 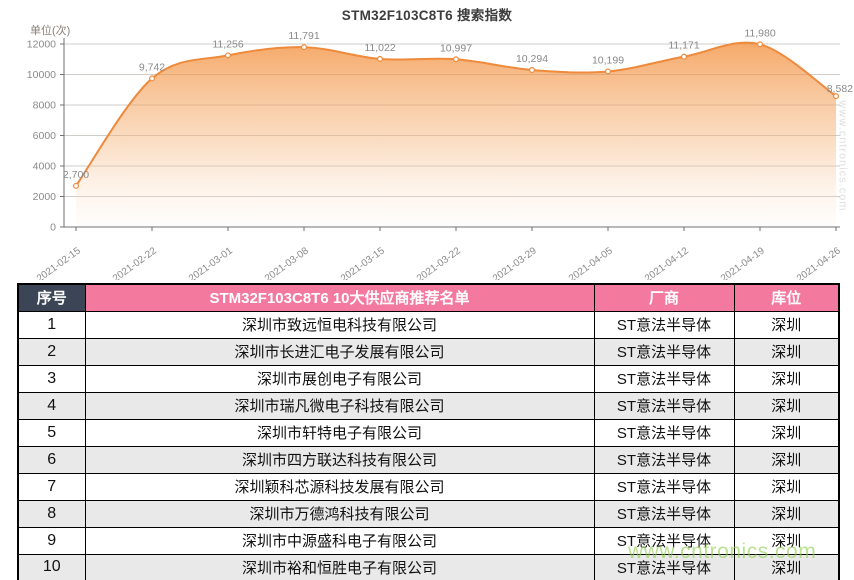 What do you see at coordinates (51, 432) in the screenshot?
I see `cell-index: 5` at bounding box center [51, 432].